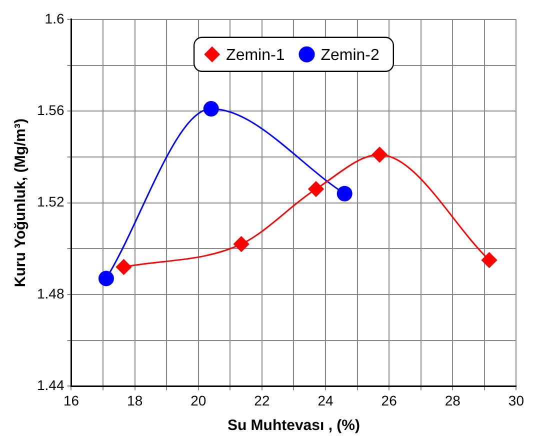 The width and height of the screenshot is (535, 447). Describe the element at coordinates (293, 425) in the screenshot. I see `x-axis-title: Su Muhtevası , (%)` at that location.